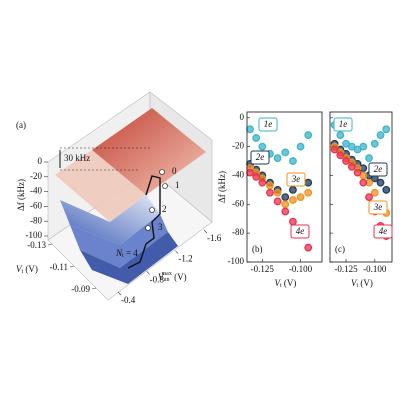 This screenshot has height=400, width=400. I want to click on label-sup: max, so click(167, 274).